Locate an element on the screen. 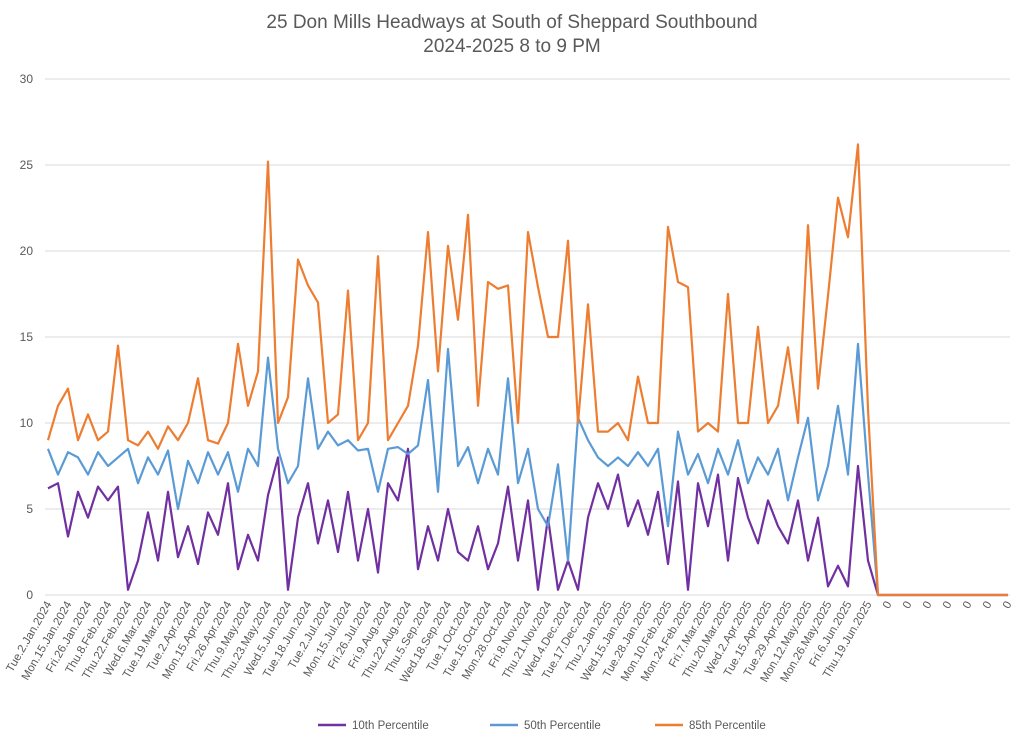  y-tick-label: 15 is located at coordinates (27, 337).